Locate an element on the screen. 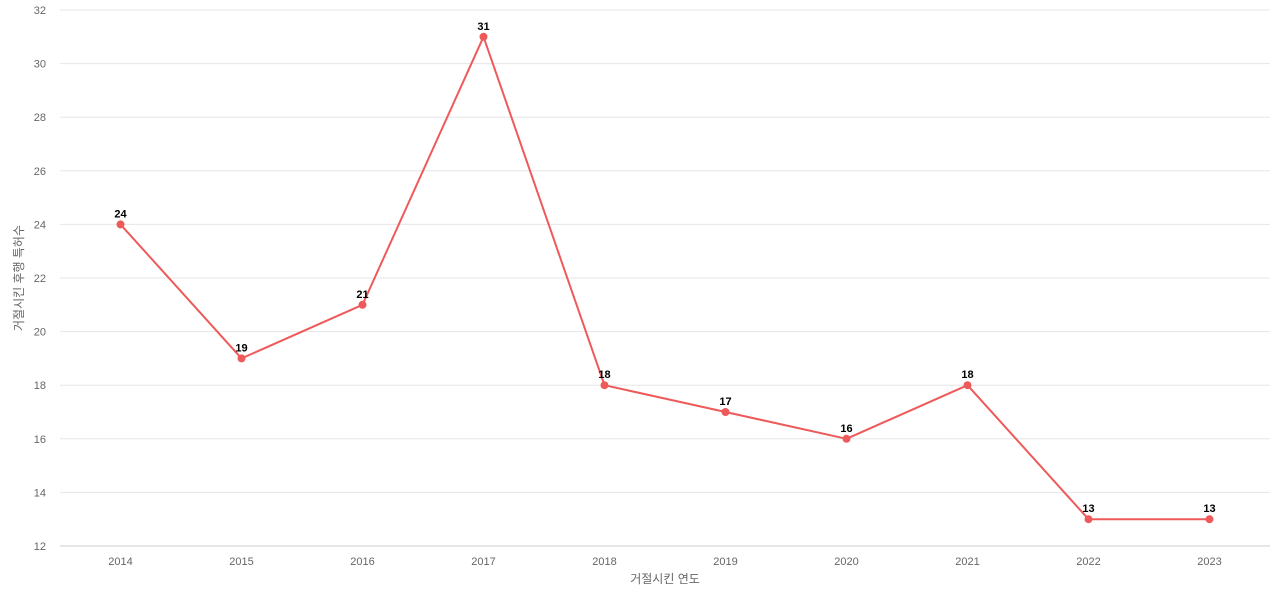  y-tick-label: 32 is located at coordinates (40, 11).